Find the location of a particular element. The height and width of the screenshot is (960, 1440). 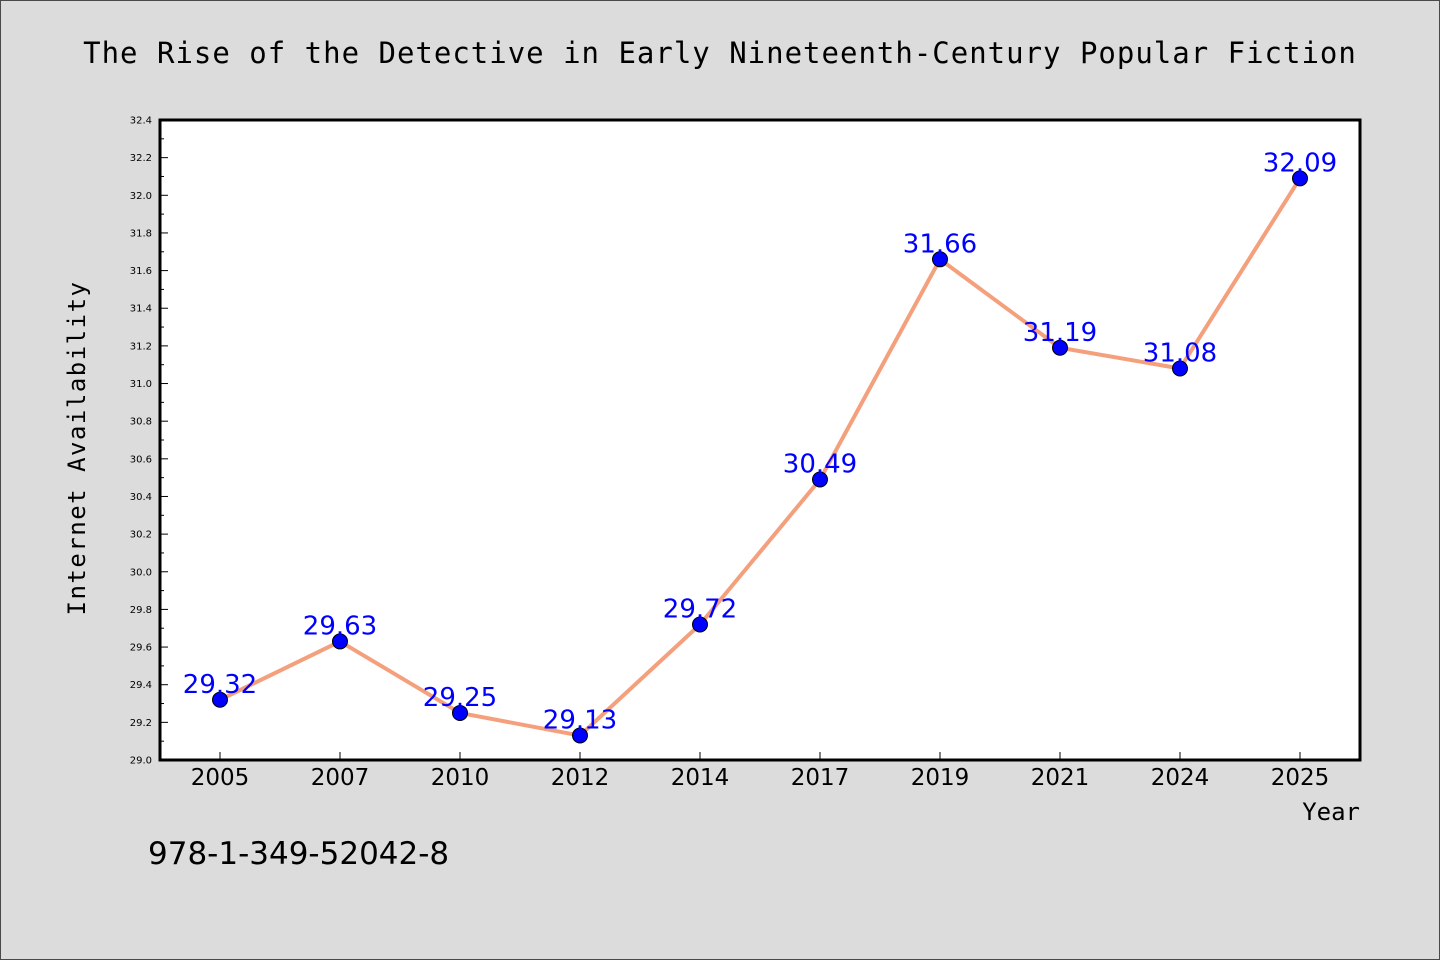

data-label: 30.49 is located at coordinates (820, 465).